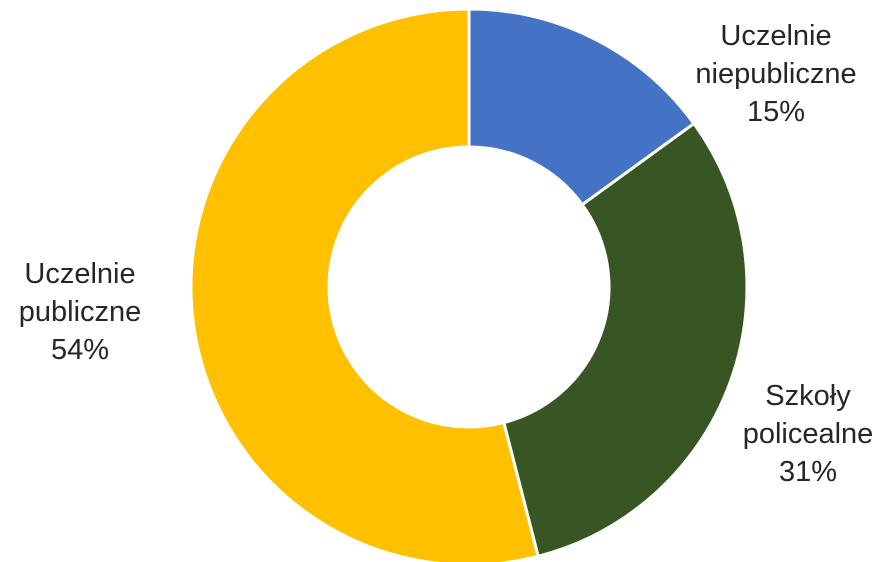 This screenshot has height=562, width=892. What do you see at coordinates (776, 112) in the screenshot?
I see `slice-value-label-0-2: 15%` at bounding box center [776, 112].